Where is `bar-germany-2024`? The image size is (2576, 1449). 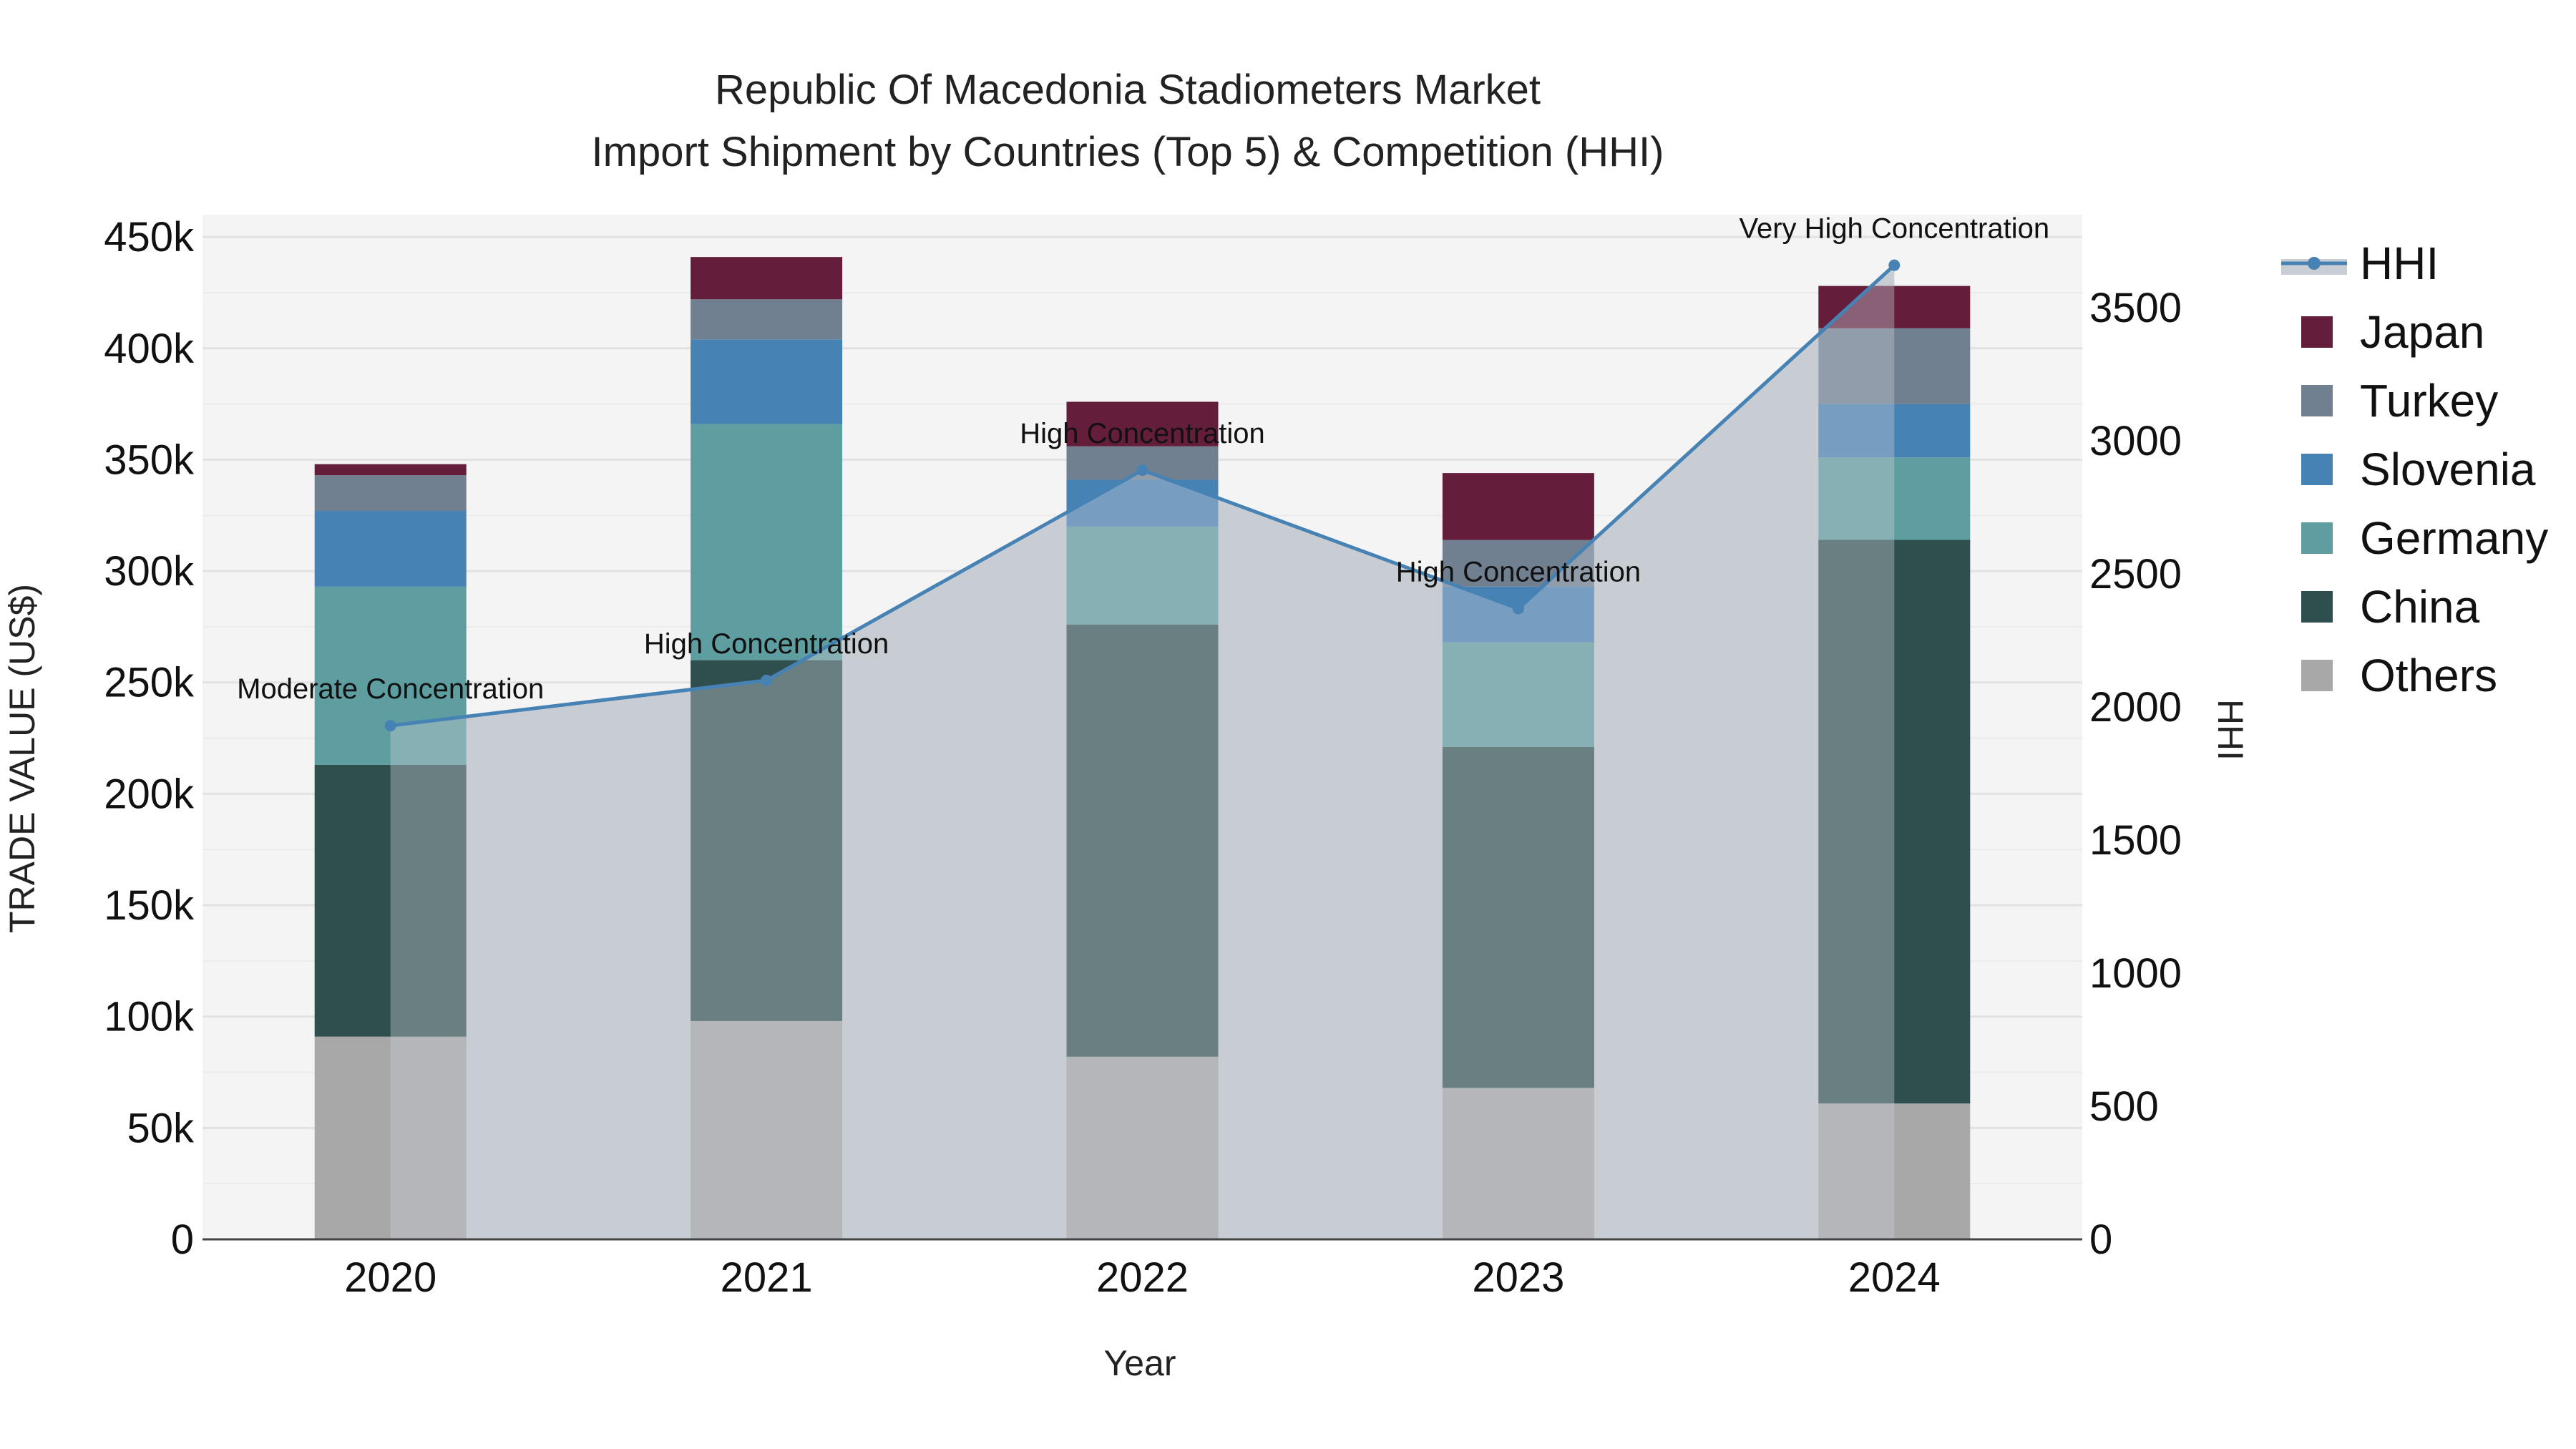
bar-germany-2024 is located at coordinates (1894, 498).